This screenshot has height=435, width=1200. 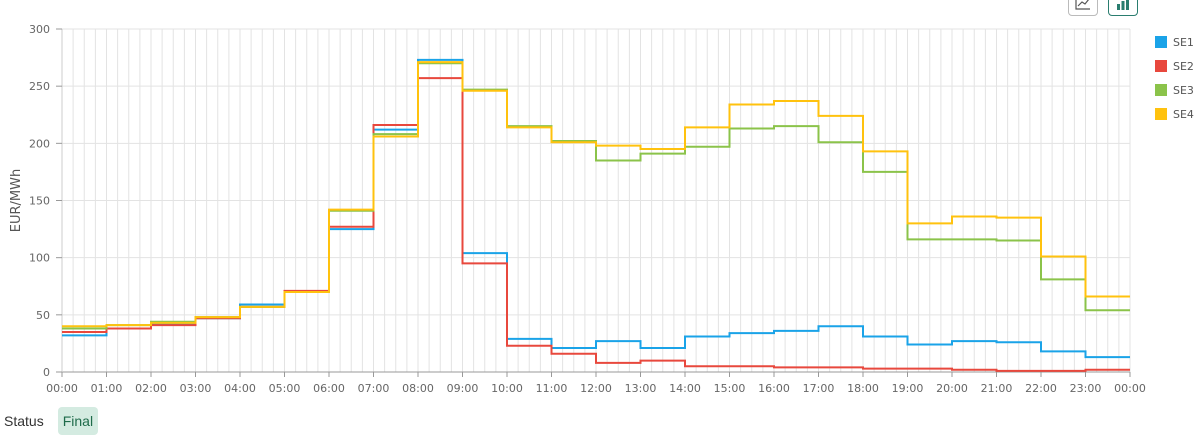 I want to click on x-tick-label: 12:00, so click(x=596, y=388).